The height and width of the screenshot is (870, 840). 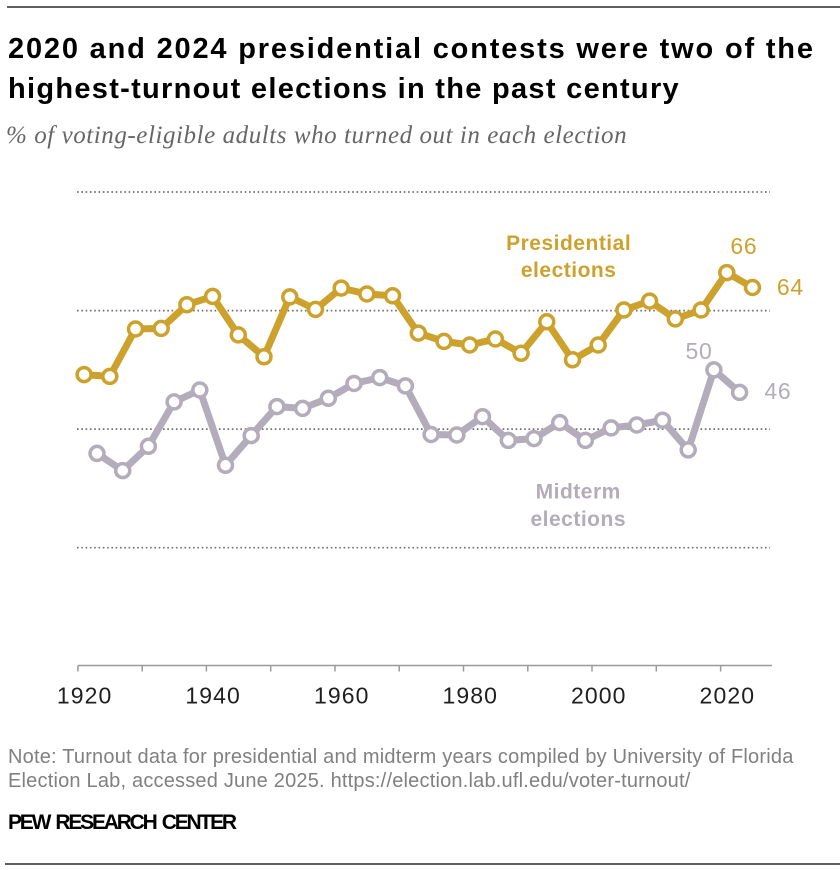 I want to click on svg-text: 2000, so click(x=599, y=695).